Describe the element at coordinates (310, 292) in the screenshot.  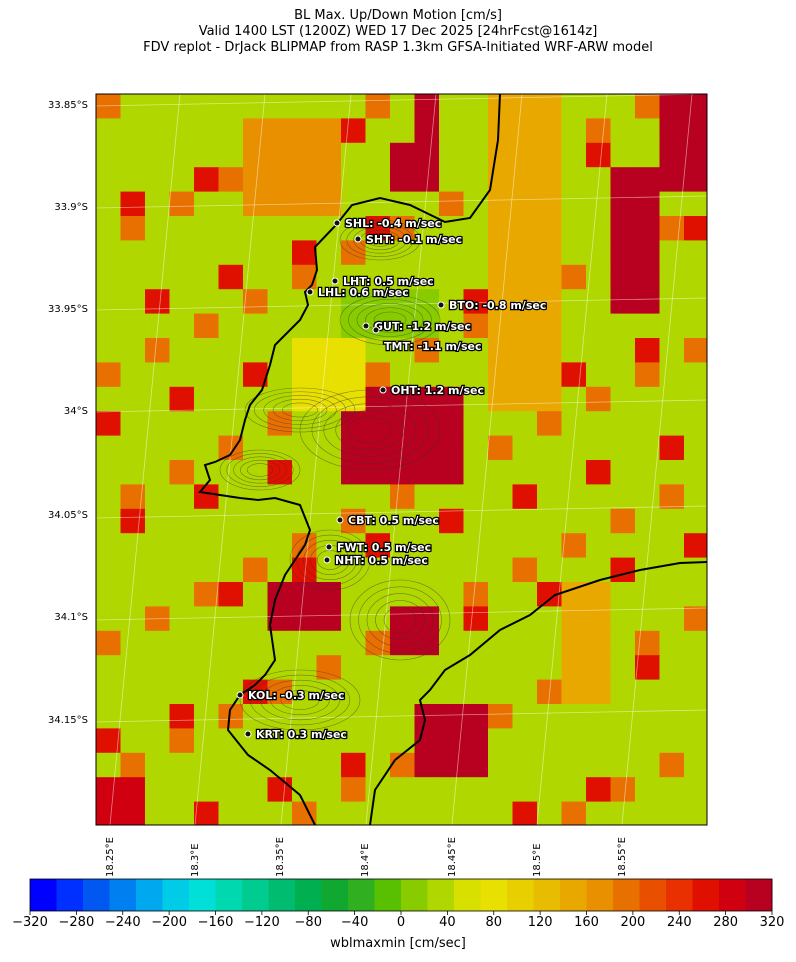
I see `station-marker` at that location.